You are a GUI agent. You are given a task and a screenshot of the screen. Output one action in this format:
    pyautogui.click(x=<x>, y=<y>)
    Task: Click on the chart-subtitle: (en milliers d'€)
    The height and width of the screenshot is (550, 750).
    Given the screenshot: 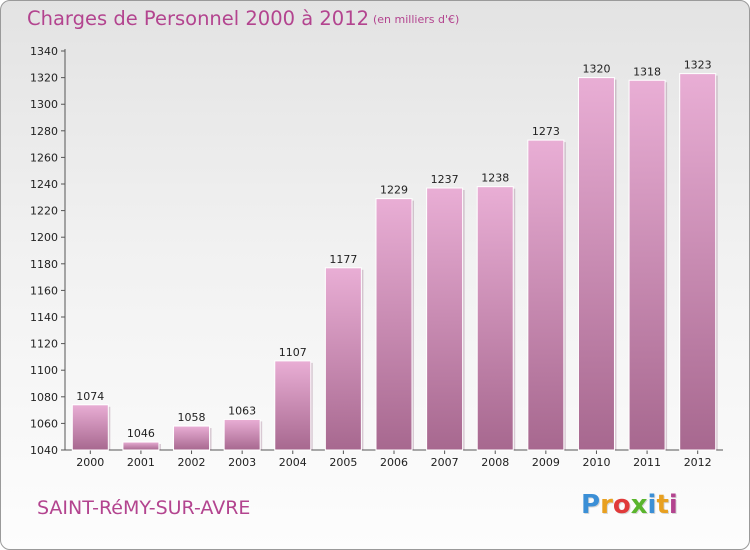 What is the action you would take?
    pyautogui.click(x=416, y=19)
    